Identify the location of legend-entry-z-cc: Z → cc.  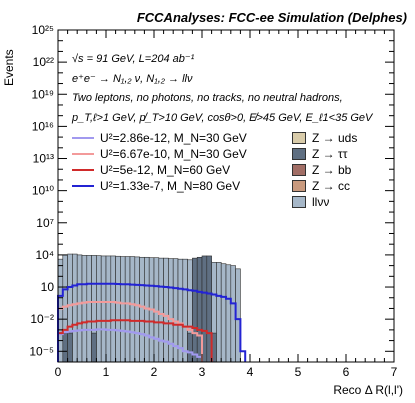
(321, 186).